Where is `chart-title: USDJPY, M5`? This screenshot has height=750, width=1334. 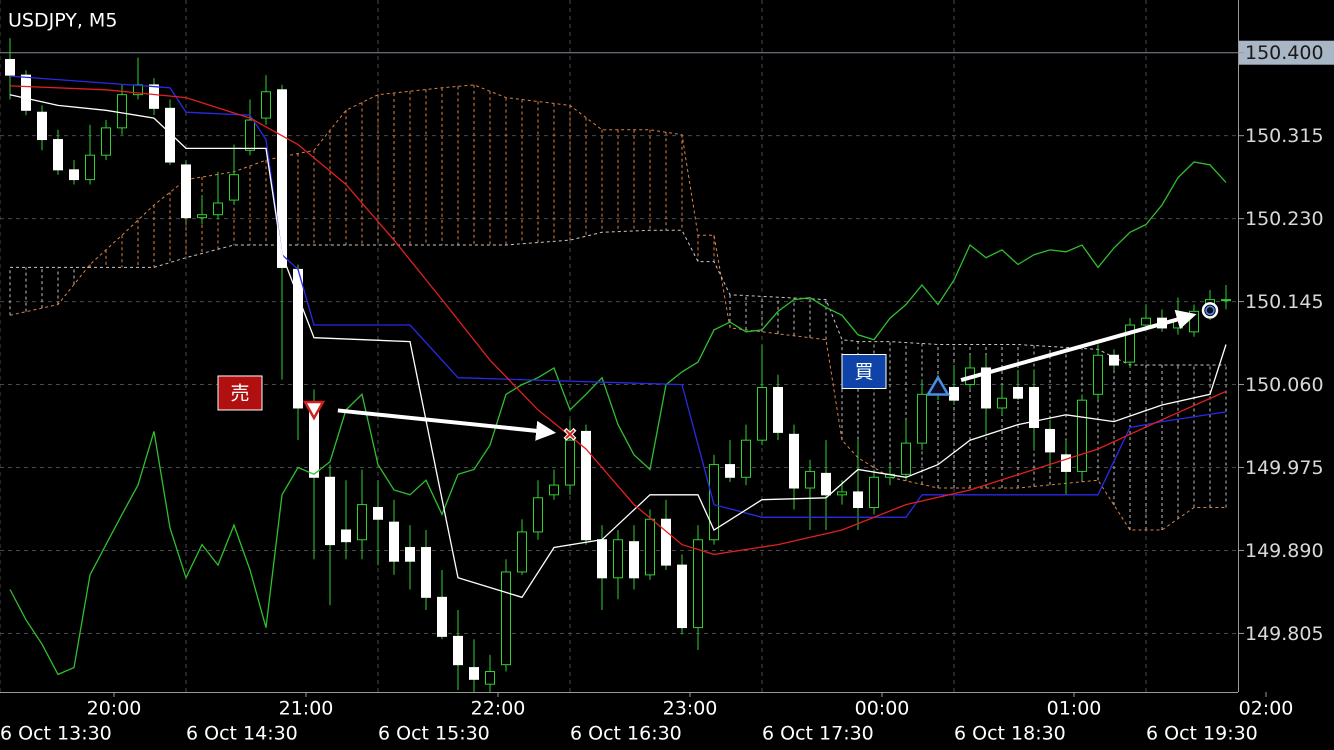 chart-title: USDJPY, M5 is located at coordinates (62, 21).